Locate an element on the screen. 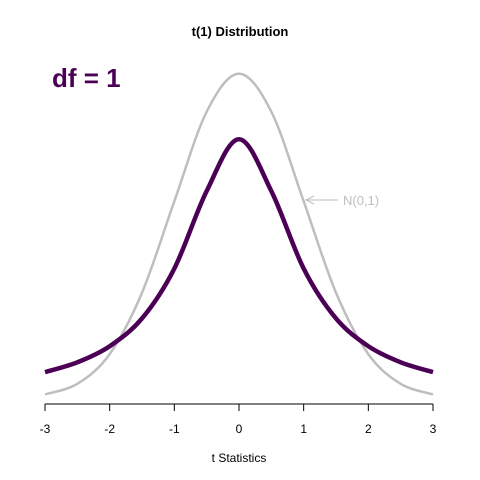 The height and width of the screenshot is (480, 480). x-tick-label: -2 is located at coordinates (109, 429).